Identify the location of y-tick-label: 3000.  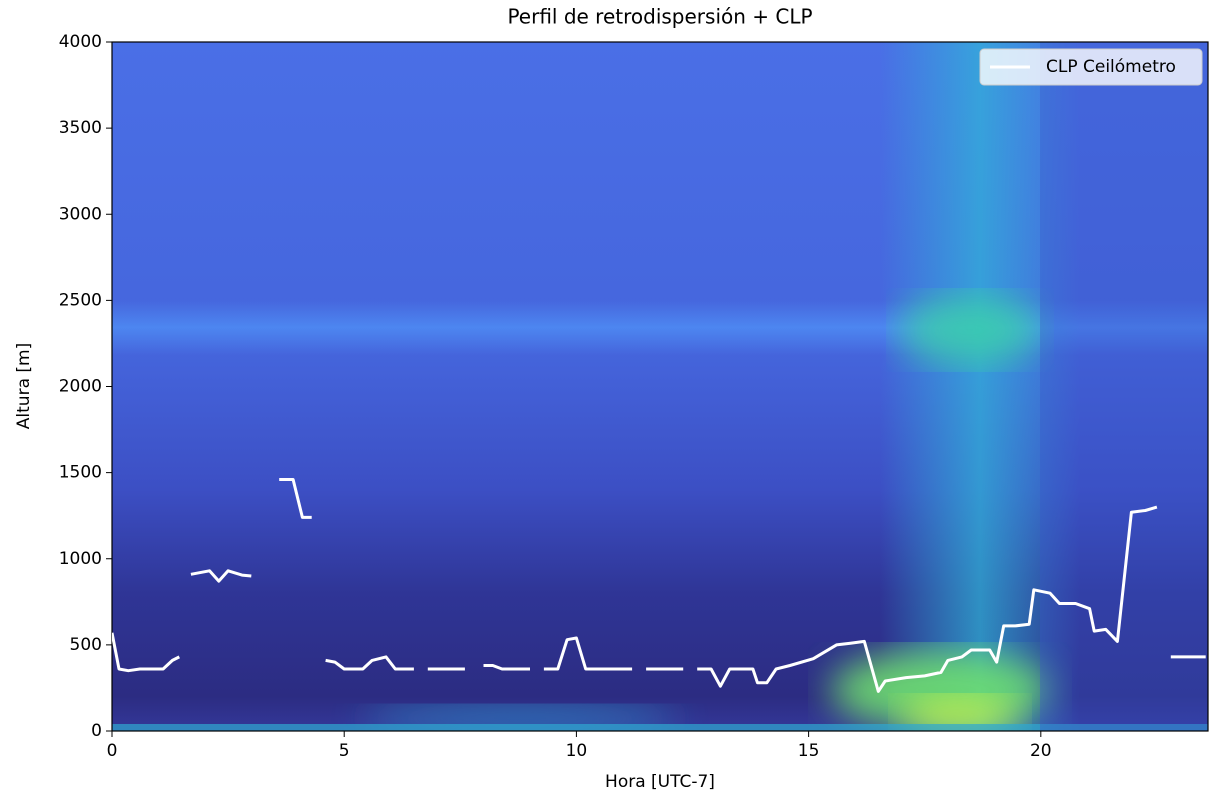
(80, 214).